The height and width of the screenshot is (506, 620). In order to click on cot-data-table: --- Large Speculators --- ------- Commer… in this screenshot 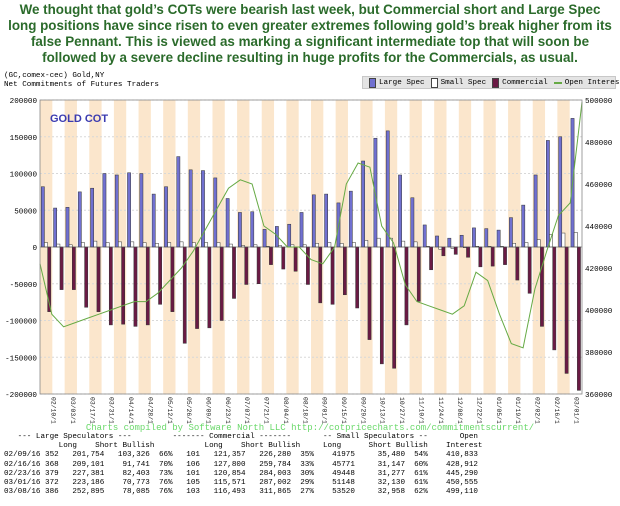, I will do `click(243, 465)`.